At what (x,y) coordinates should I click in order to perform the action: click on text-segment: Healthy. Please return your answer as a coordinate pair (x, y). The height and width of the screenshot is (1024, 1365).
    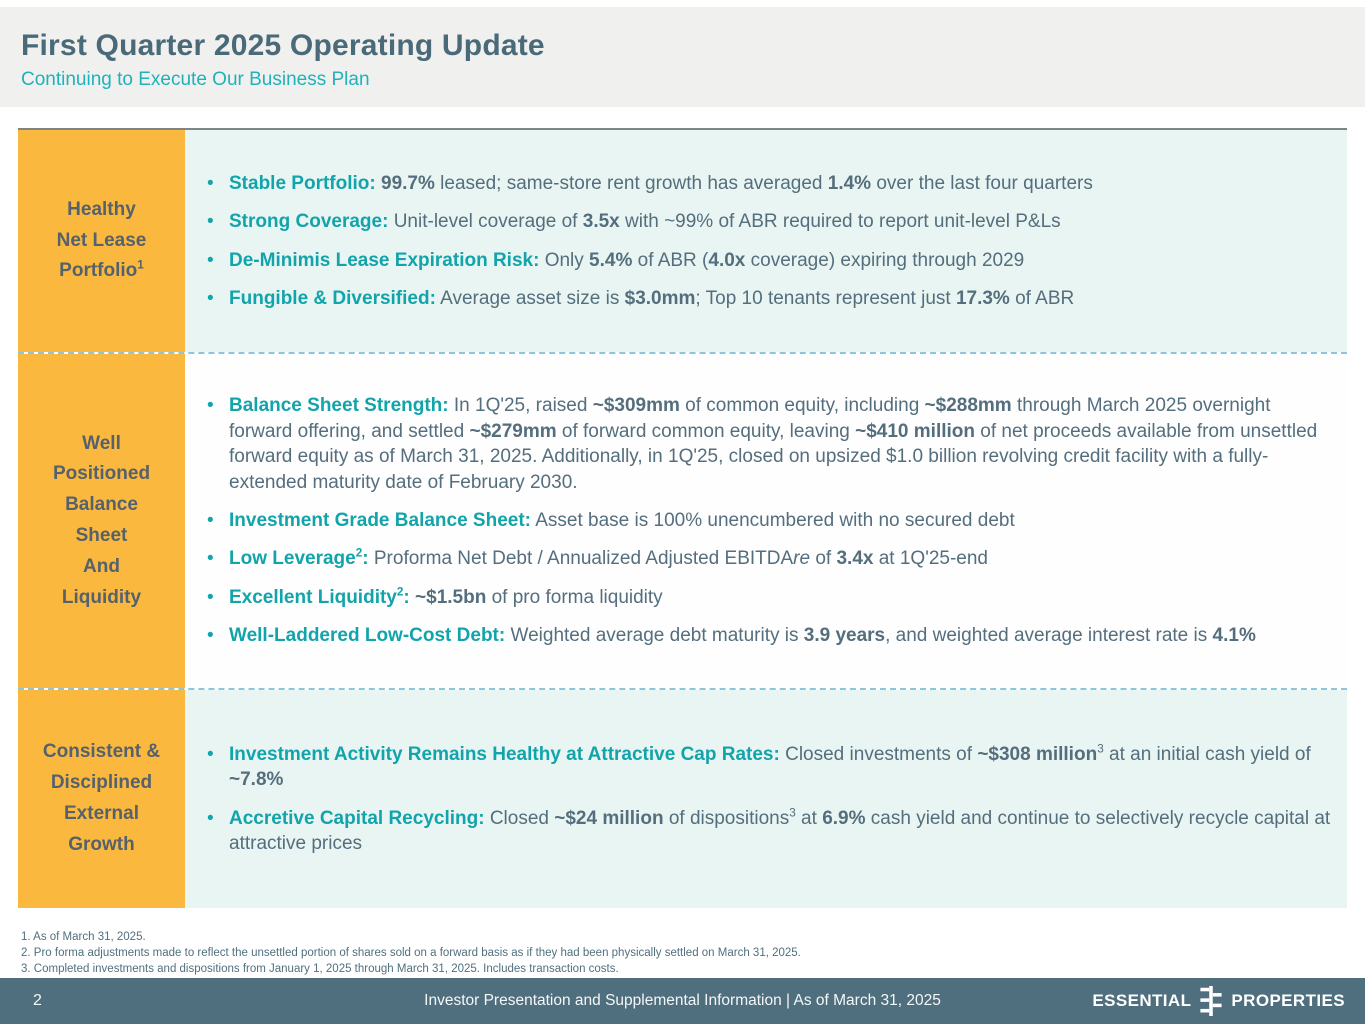
    Looking at the image, I should click on (101, 209).